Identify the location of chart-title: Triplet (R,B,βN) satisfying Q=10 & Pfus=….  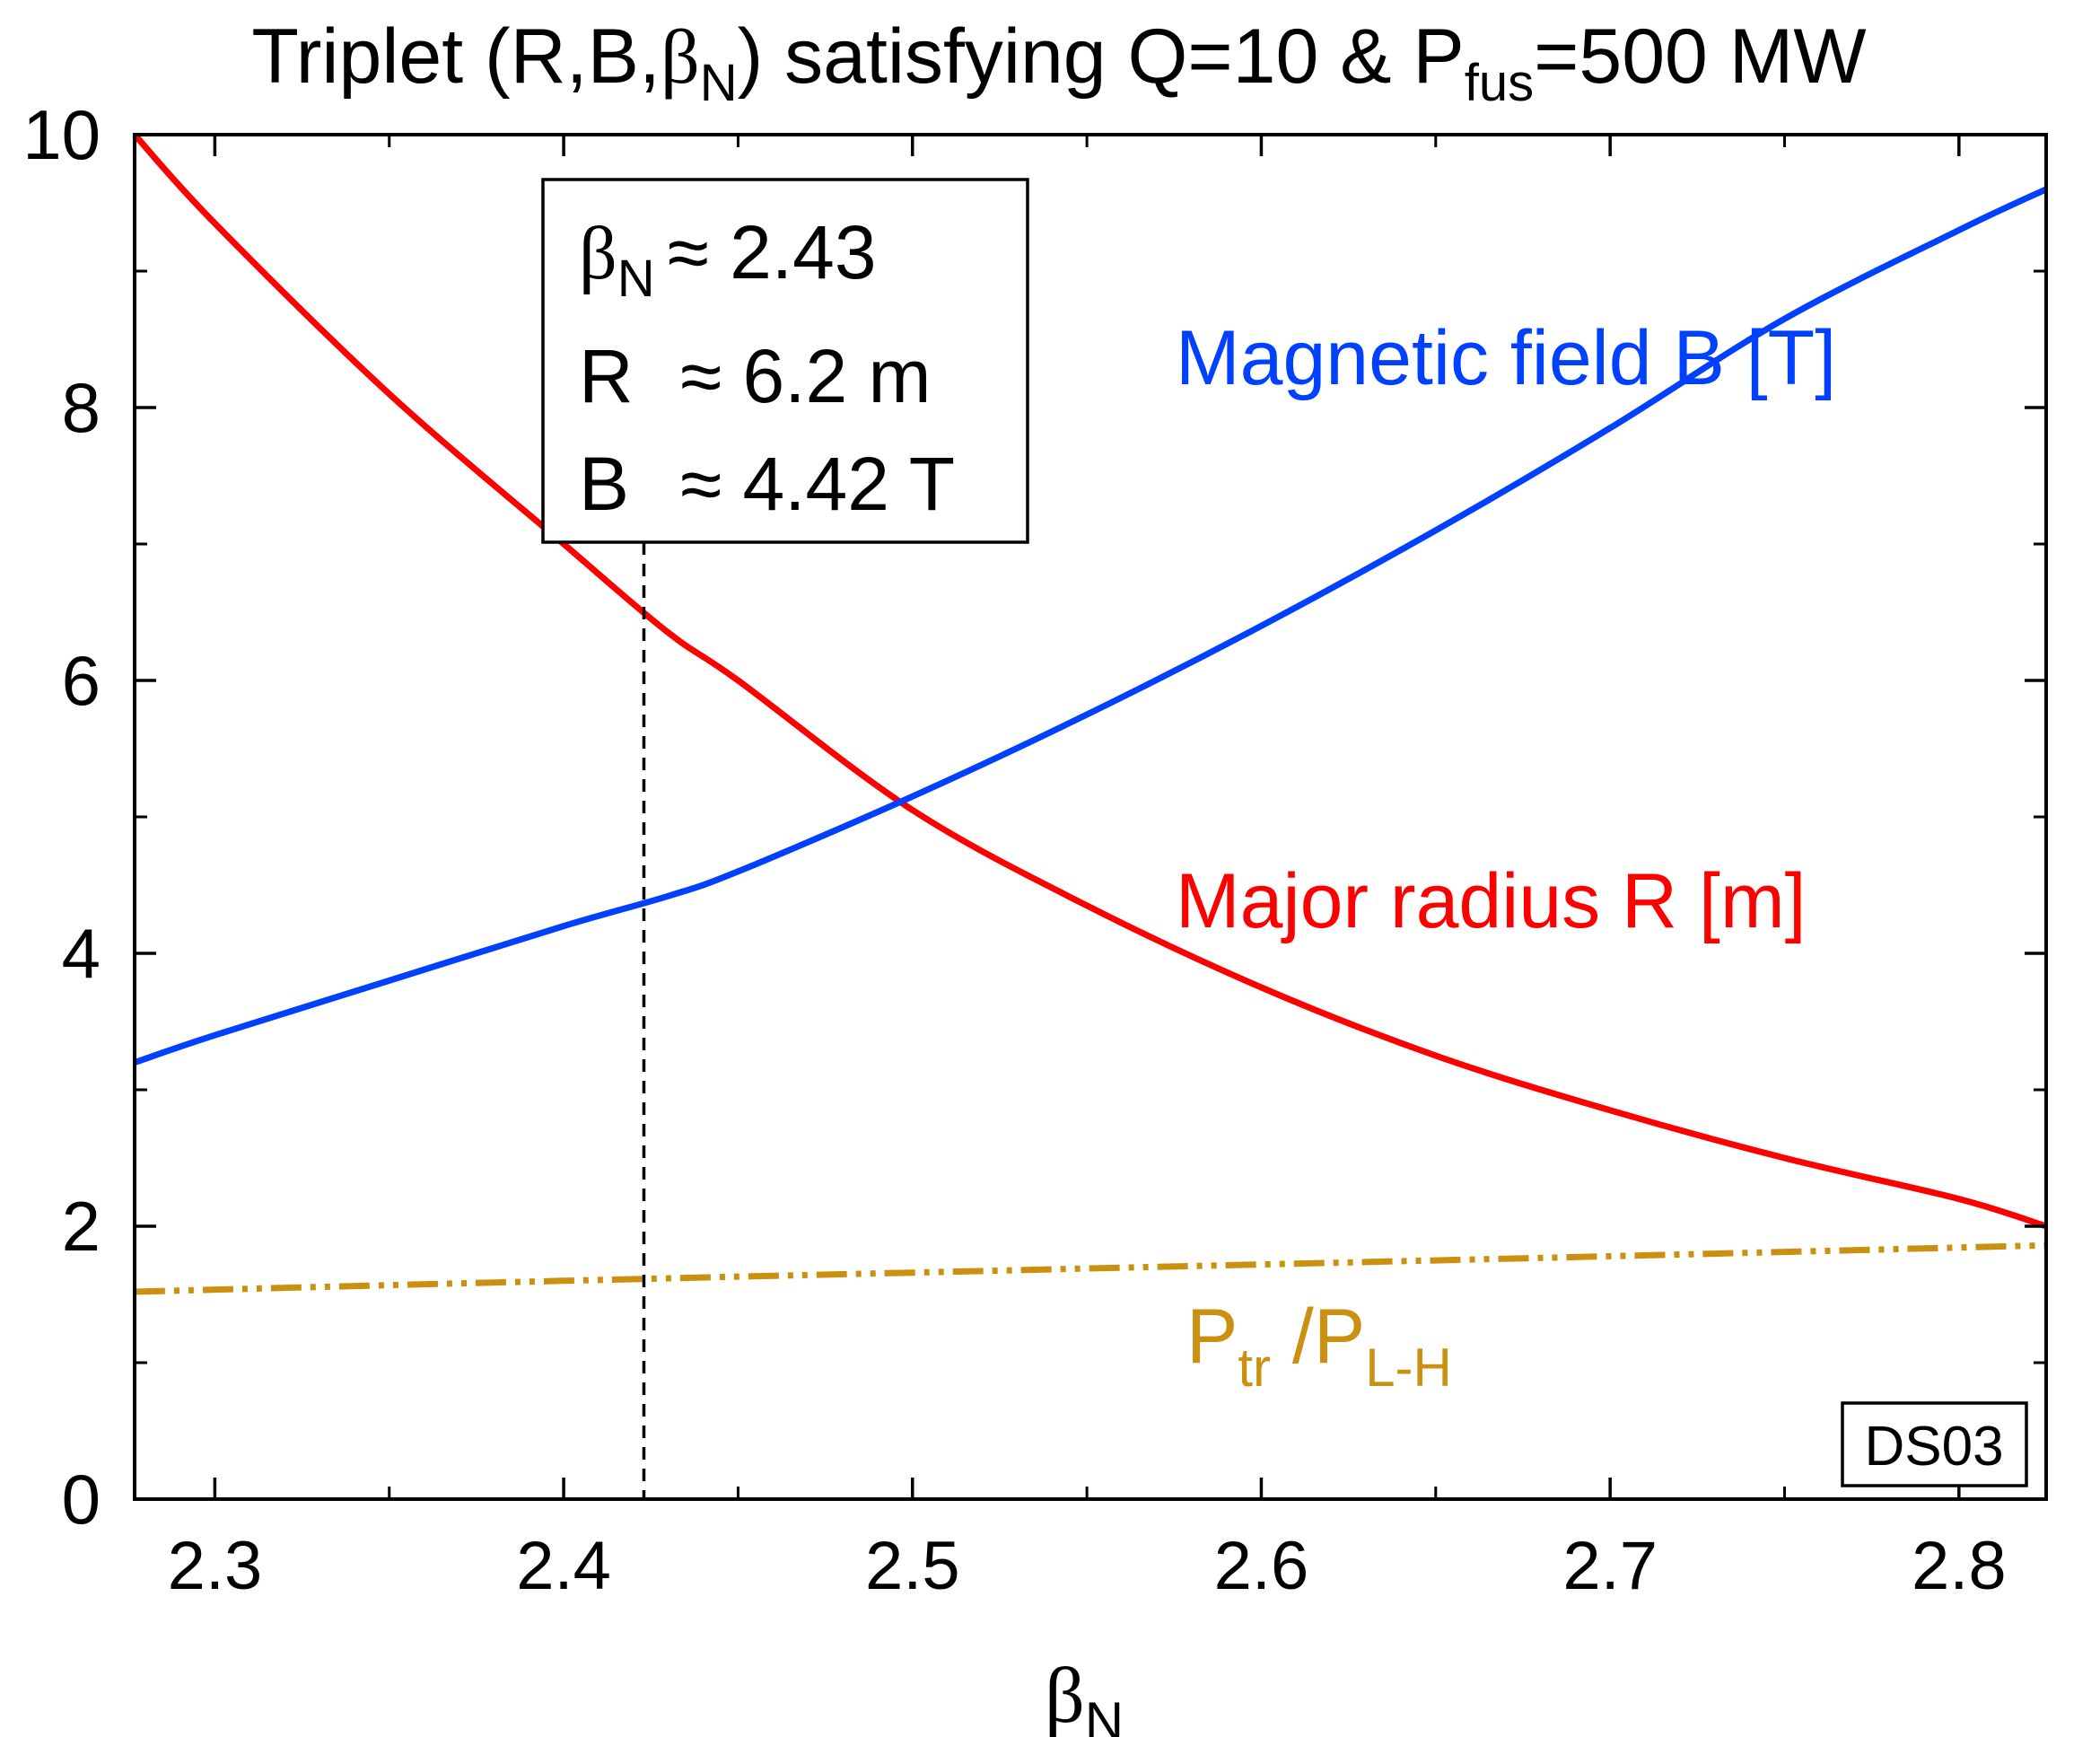
(1058, 62).